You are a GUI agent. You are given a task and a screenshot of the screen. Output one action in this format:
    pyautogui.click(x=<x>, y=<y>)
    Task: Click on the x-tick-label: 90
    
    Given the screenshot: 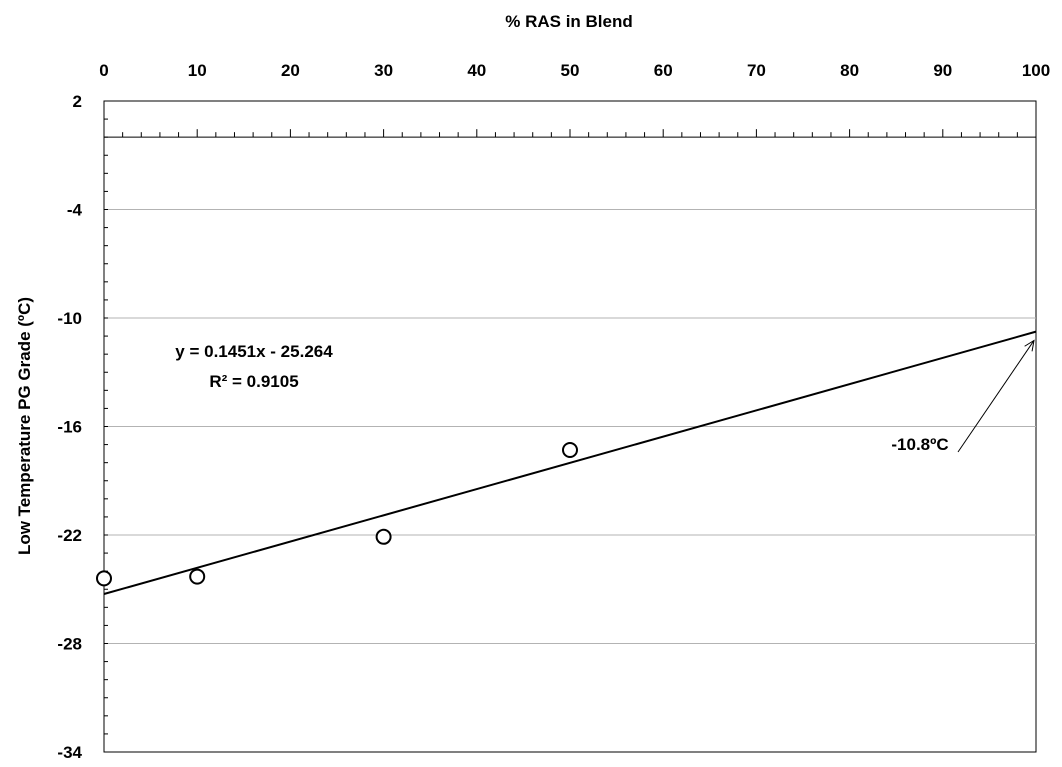 What is the action you would take?
    pyautogui.click(x=942, y=70)
    